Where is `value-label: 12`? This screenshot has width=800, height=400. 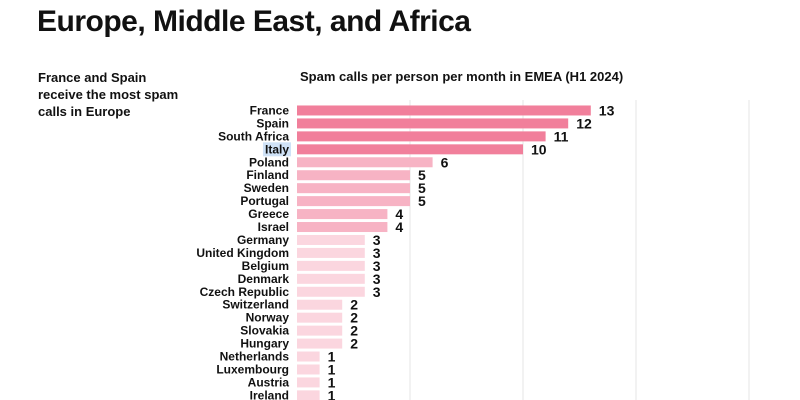
value-label: 12 is located at coordinates (584, 123).